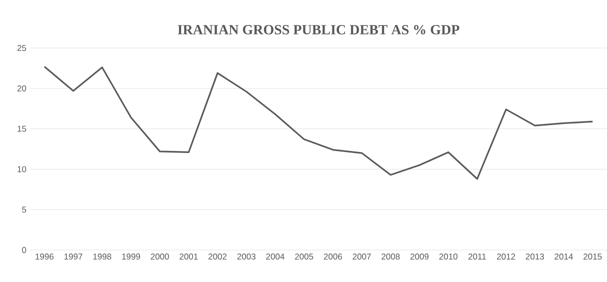 The width and height of the screenshot is (607, 282). What do you see at coordinates (304, 257) in the screenshot?
I see `x-tick-label: 2005` at bounding box center [304, 257].